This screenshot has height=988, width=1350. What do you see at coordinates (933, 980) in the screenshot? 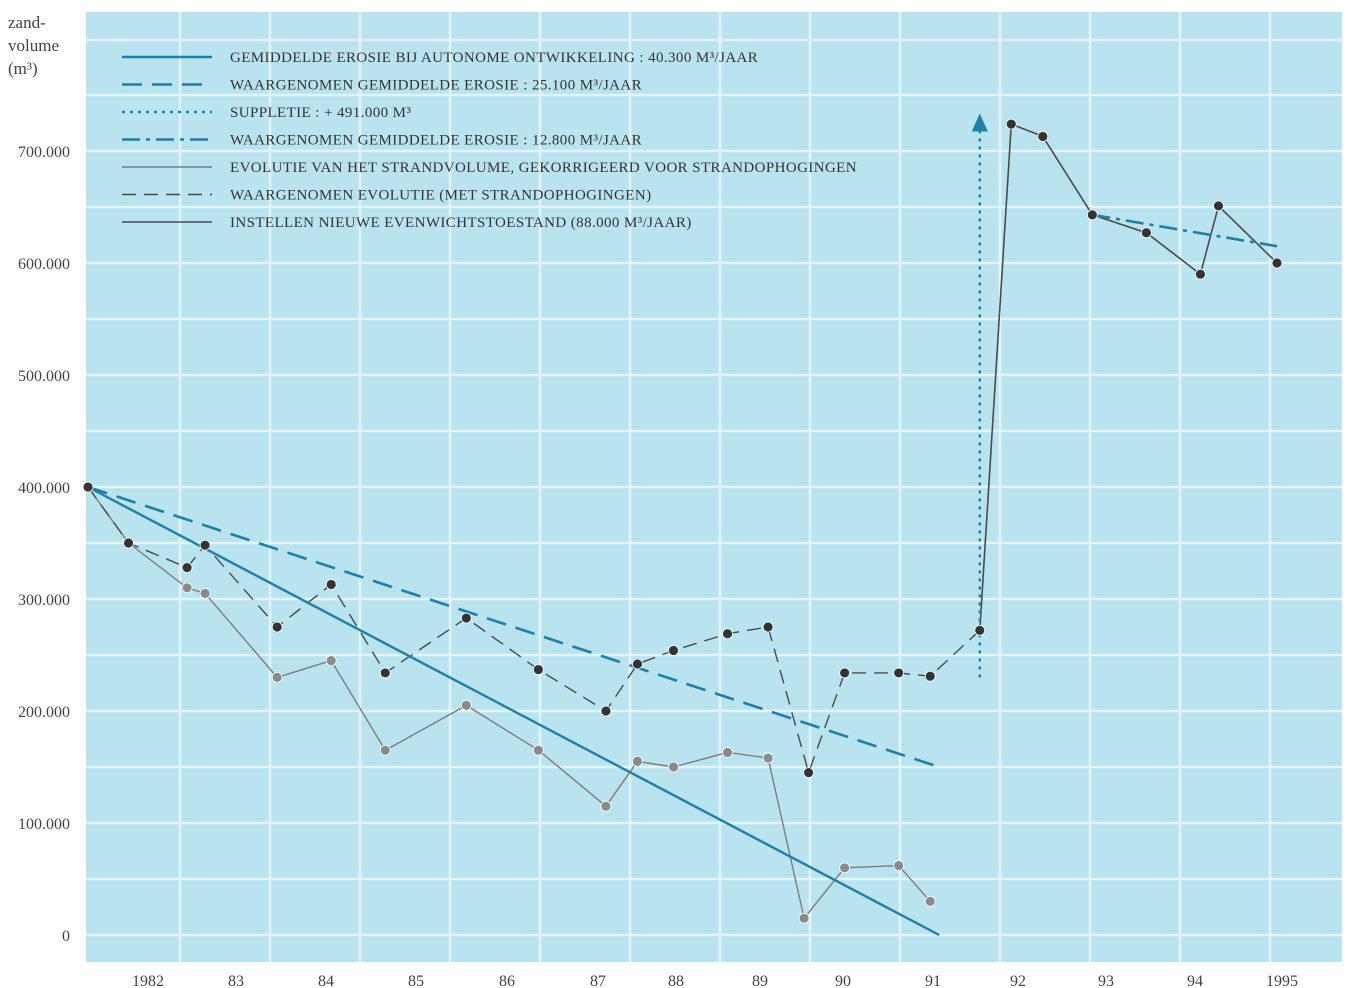
I see `x-tick-label: 91` at bounding box center [933, 980].